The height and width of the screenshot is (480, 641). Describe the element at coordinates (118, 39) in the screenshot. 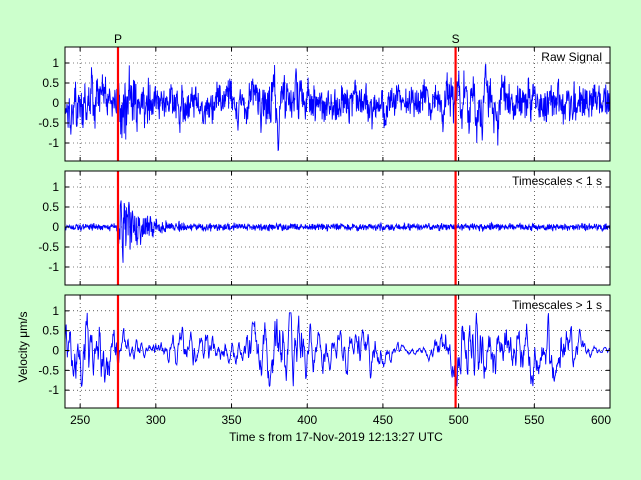

I see `phase-marker-label: P` at that location.